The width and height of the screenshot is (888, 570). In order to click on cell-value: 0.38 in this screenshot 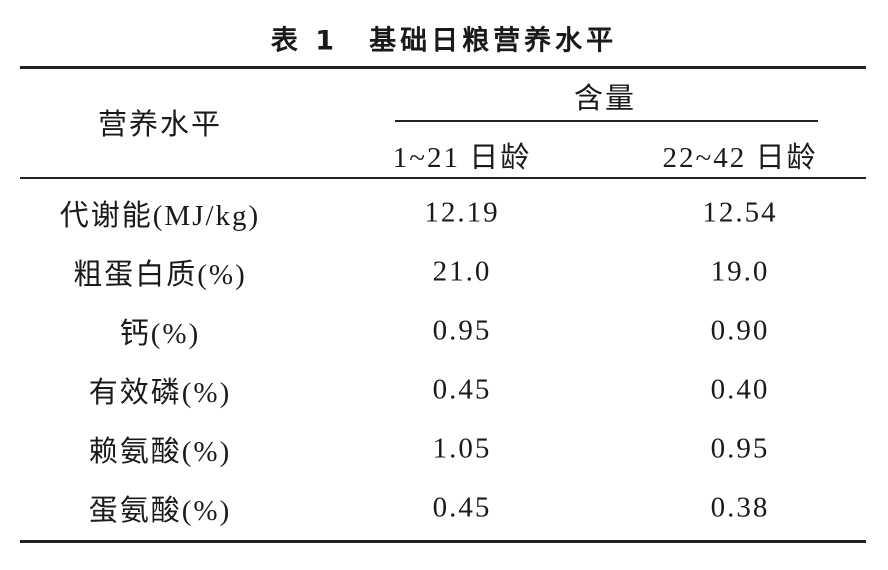, I will do `click(740, 507)`.